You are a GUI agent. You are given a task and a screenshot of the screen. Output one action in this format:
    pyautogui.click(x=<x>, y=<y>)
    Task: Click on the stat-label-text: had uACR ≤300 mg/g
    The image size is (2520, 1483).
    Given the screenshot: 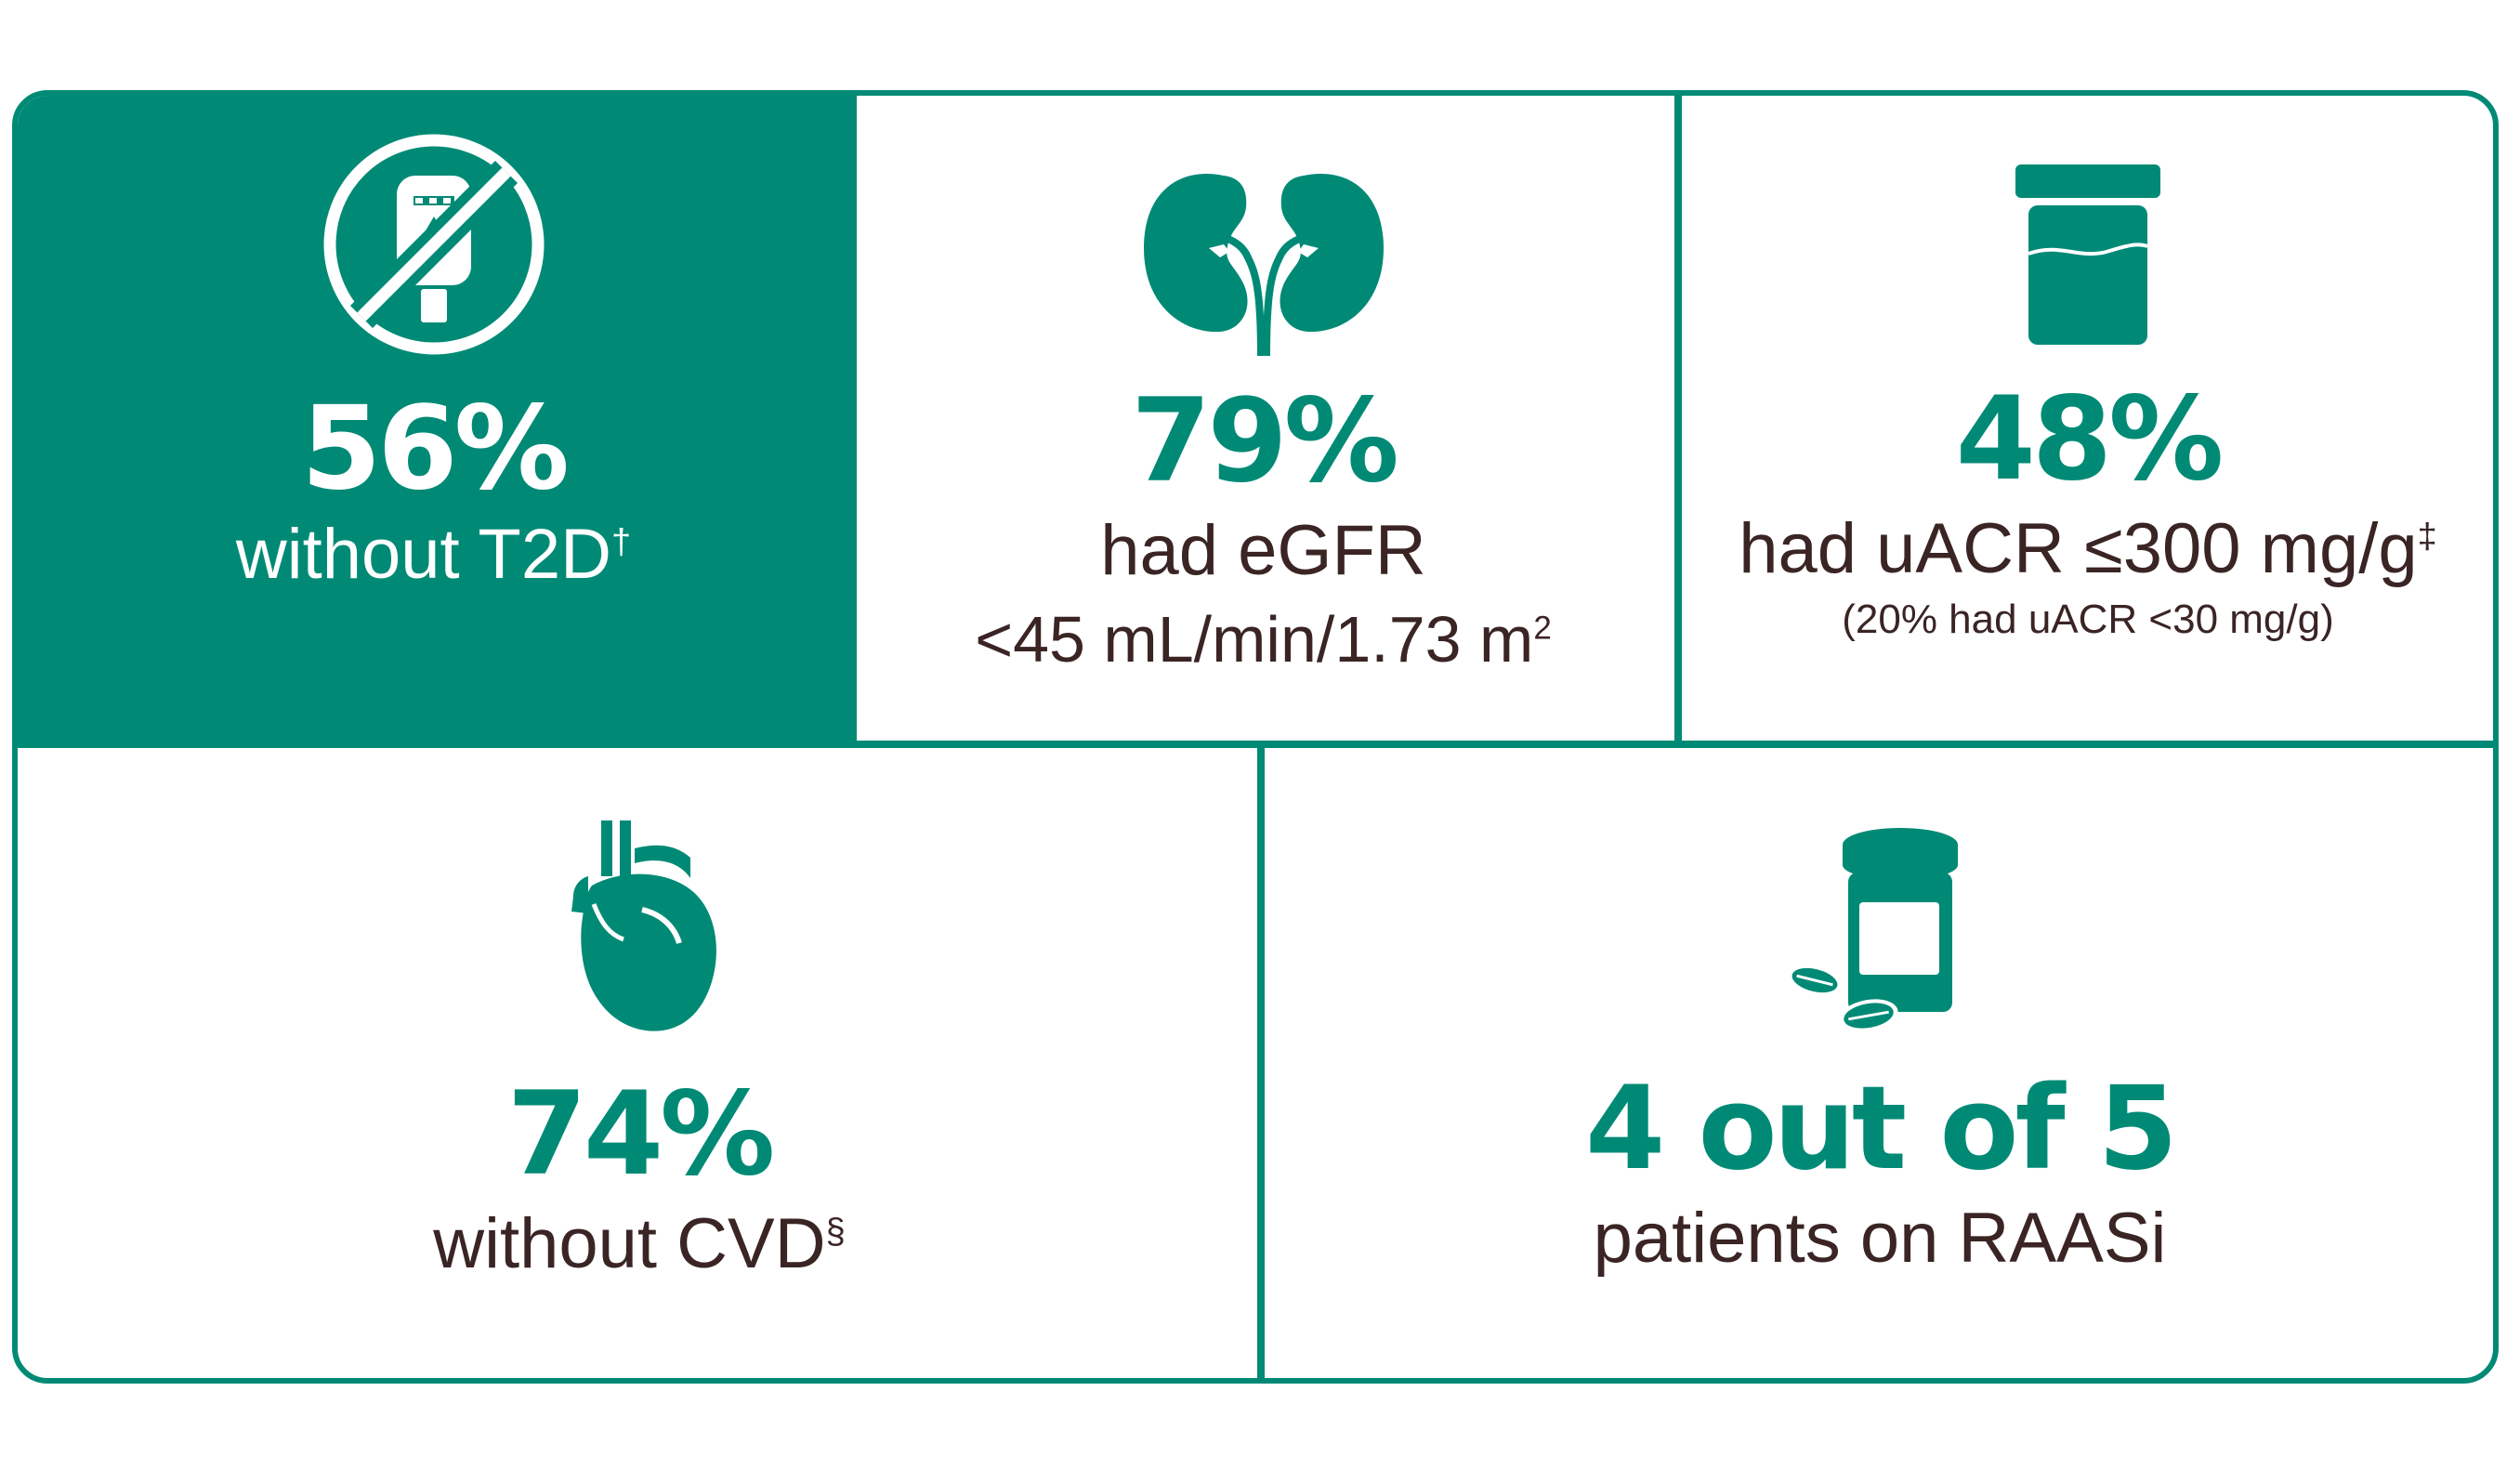 What is the action you would take?
    pyautogui.click(x=2078, y=548)
    